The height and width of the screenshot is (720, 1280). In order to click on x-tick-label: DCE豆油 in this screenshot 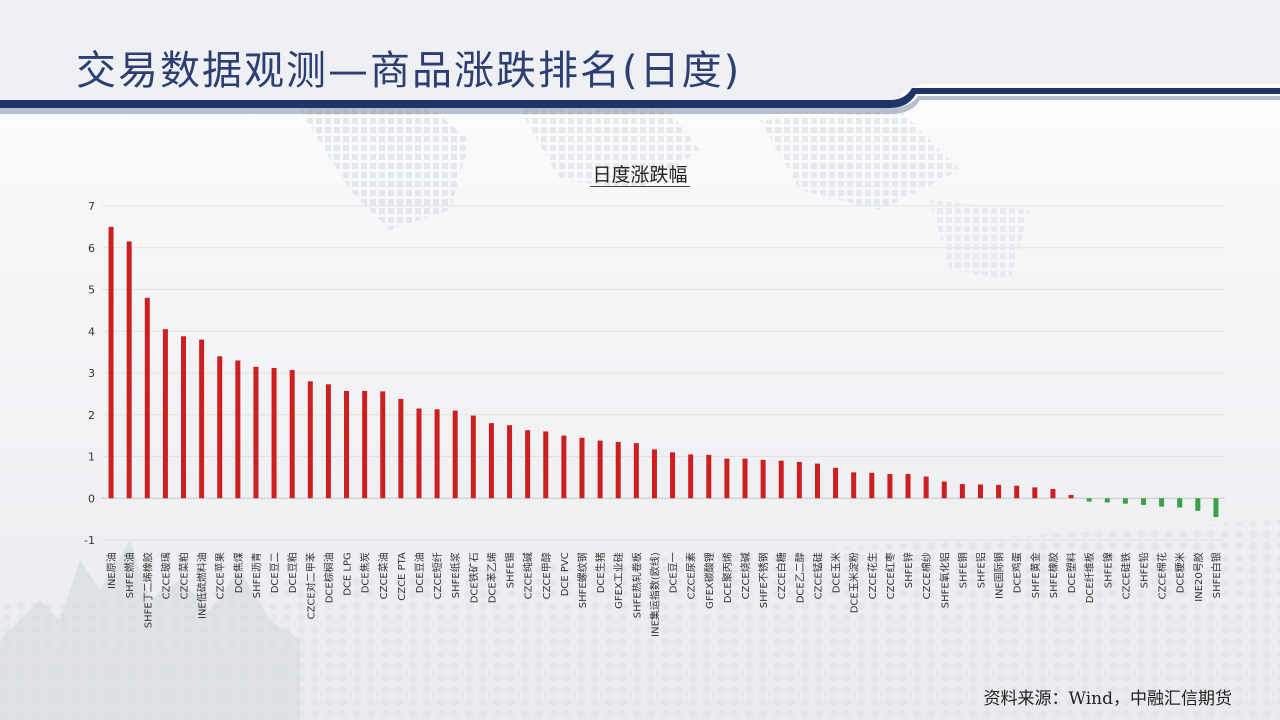, I will do `click(419, 572)`.